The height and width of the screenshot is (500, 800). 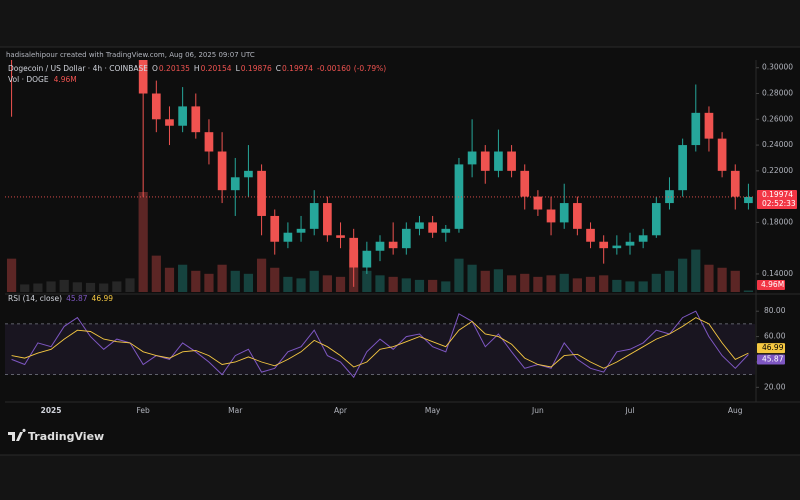 What do you see at coordinates (777, 273) in the screenshot?
I see `y-tick-label: 0.14000` at bounding box center [777, 273].